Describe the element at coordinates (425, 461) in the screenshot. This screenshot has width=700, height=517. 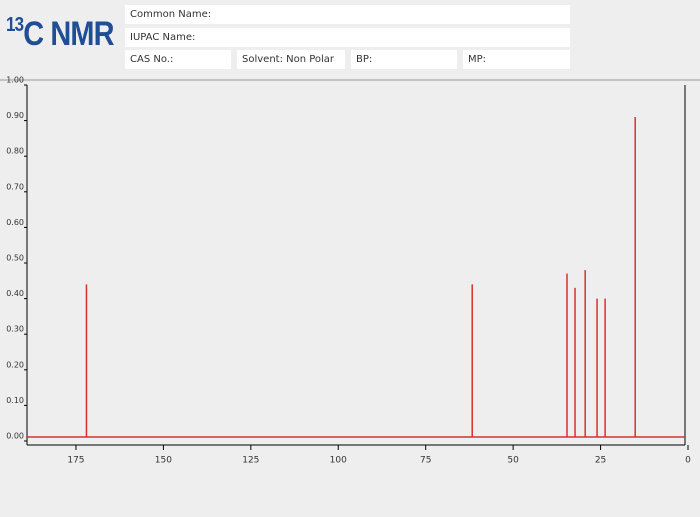
I see `x-tick-label: 75` at that location.